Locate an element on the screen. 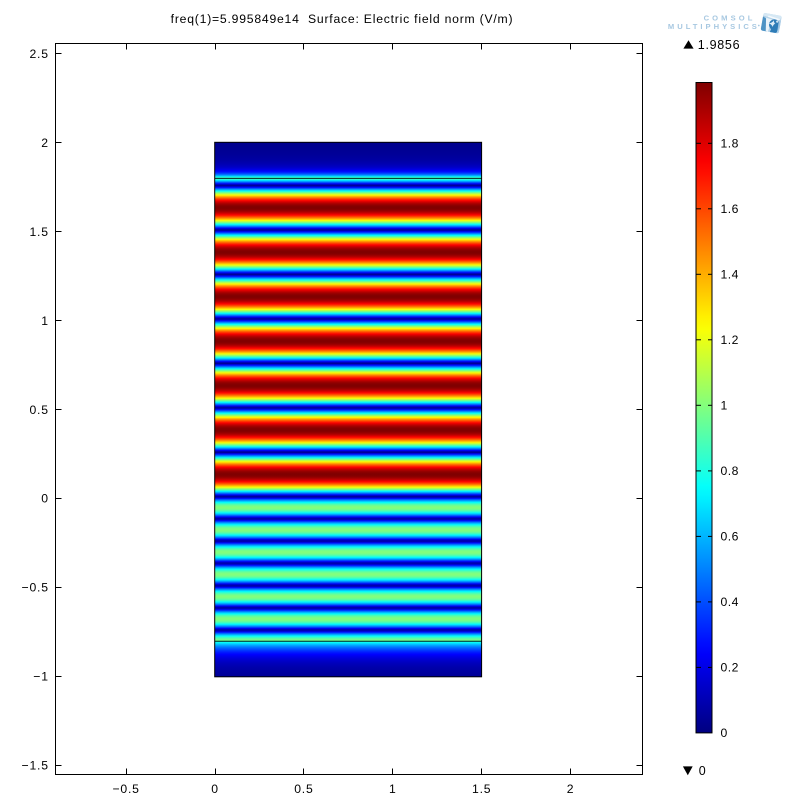 The width and height of the screenshot is (800, 800). svg-text: −1.5 is located at coordinates (35, 765).